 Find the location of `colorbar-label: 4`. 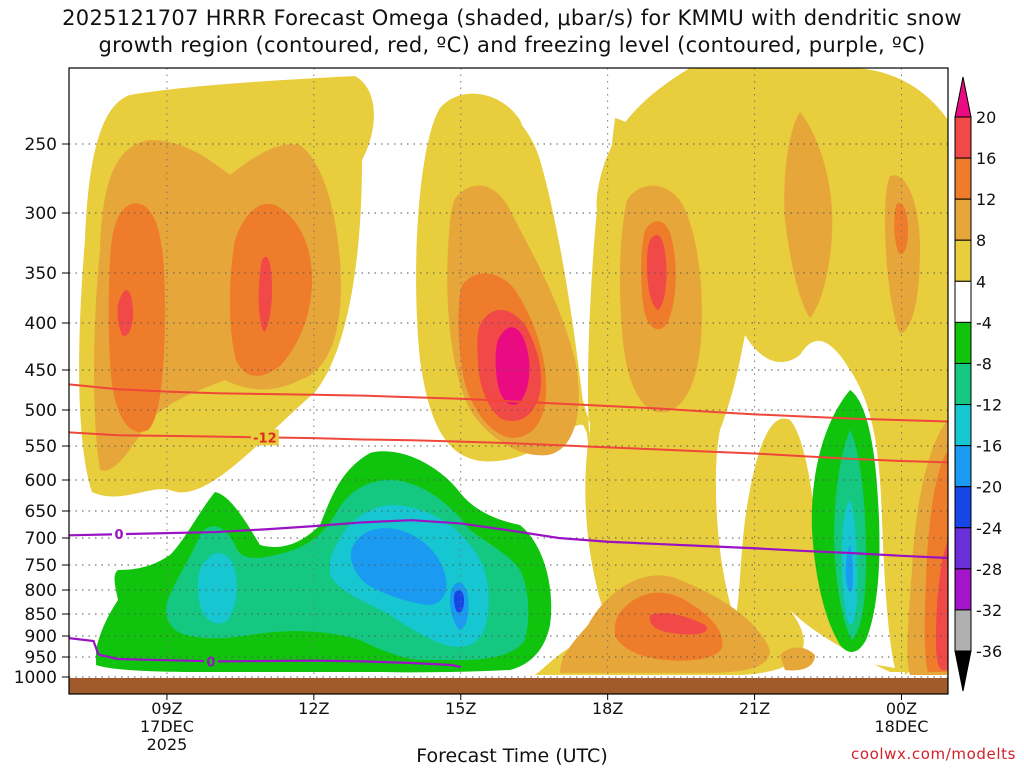

colorbar-label: 4 is located at coordinates (981, 281).